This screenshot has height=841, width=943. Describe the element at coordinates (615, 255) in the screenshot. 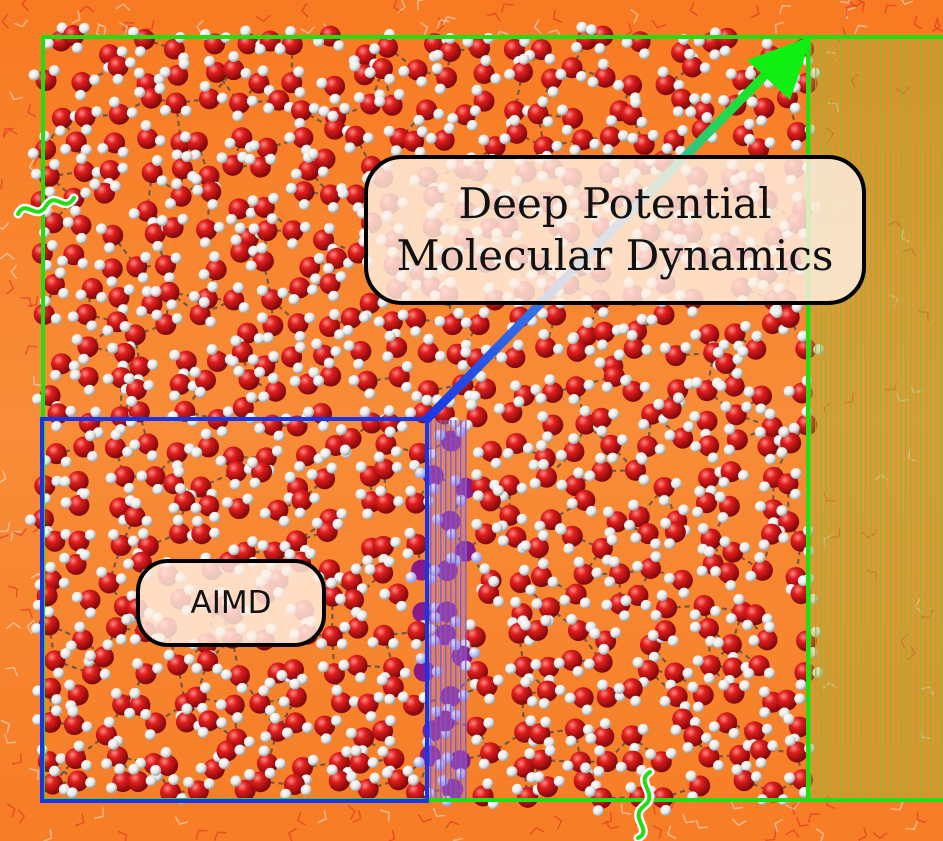

I see `dpmd-label-line2: Molecular Dynamics` at that location.